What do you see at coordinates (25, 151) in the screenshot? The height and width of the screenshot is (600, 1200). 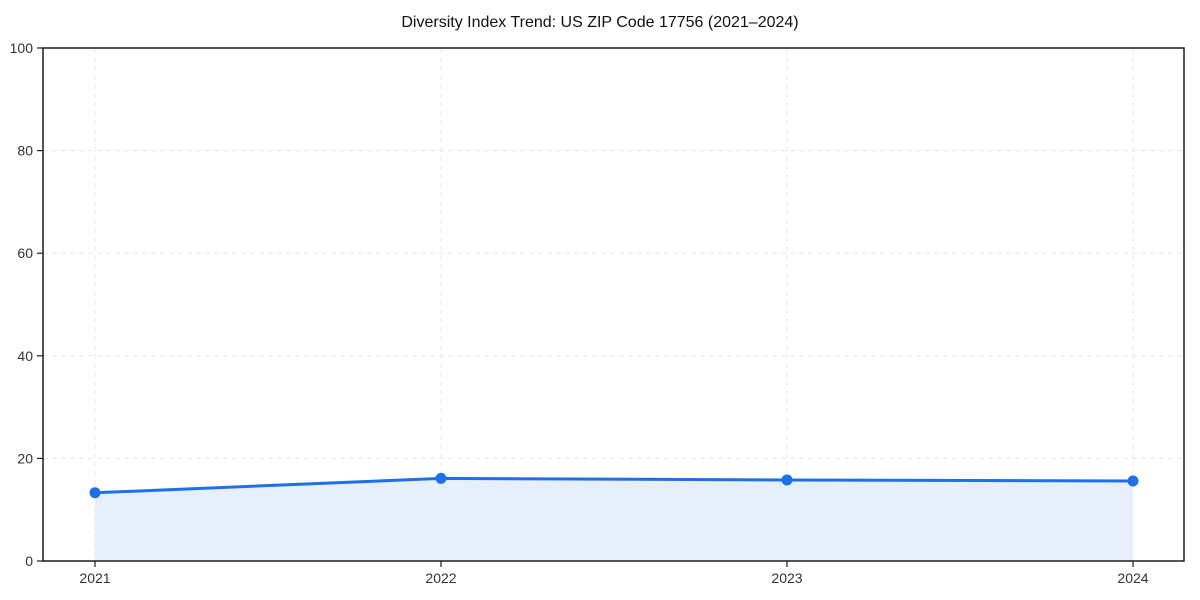 I see `y-tick-label: 80` at bounding box center [25, 151].